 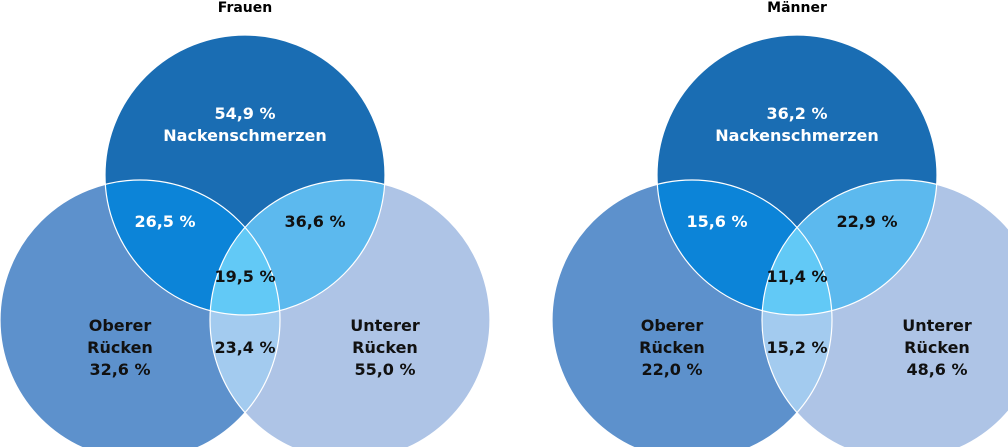 I want to click on value-label: 48,6 %, so click(x=937, y=369).